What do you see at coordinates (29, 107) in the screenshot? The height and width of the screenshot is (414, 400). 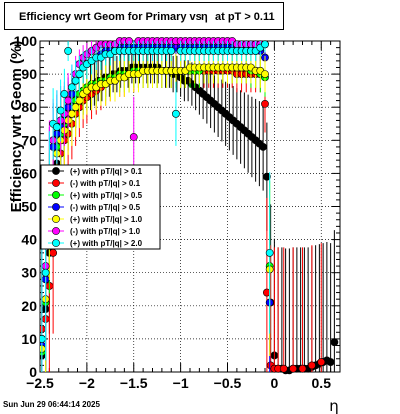 I see `y-tick-label: 80` at bounding box center [29, 107].